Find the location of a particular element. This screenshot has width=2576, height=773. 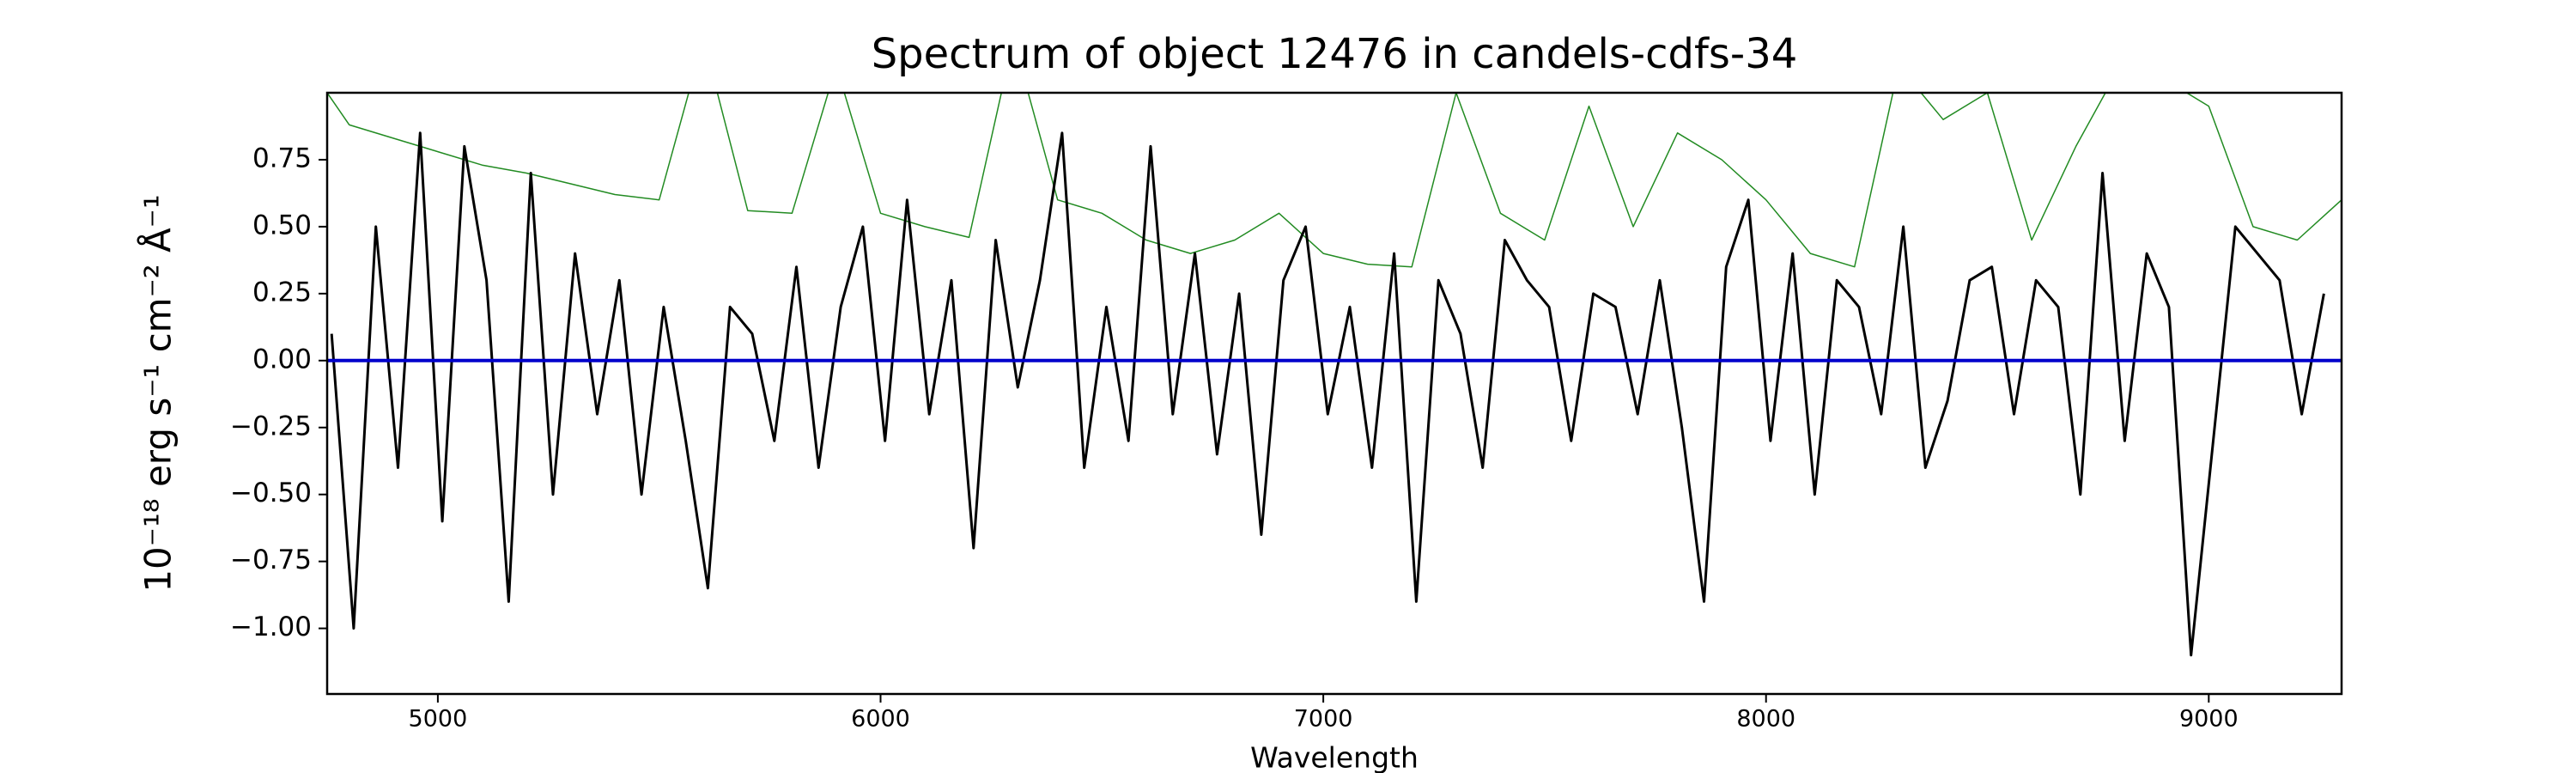

y-tick-label: −0.75 is located at coordinates (271, 560).